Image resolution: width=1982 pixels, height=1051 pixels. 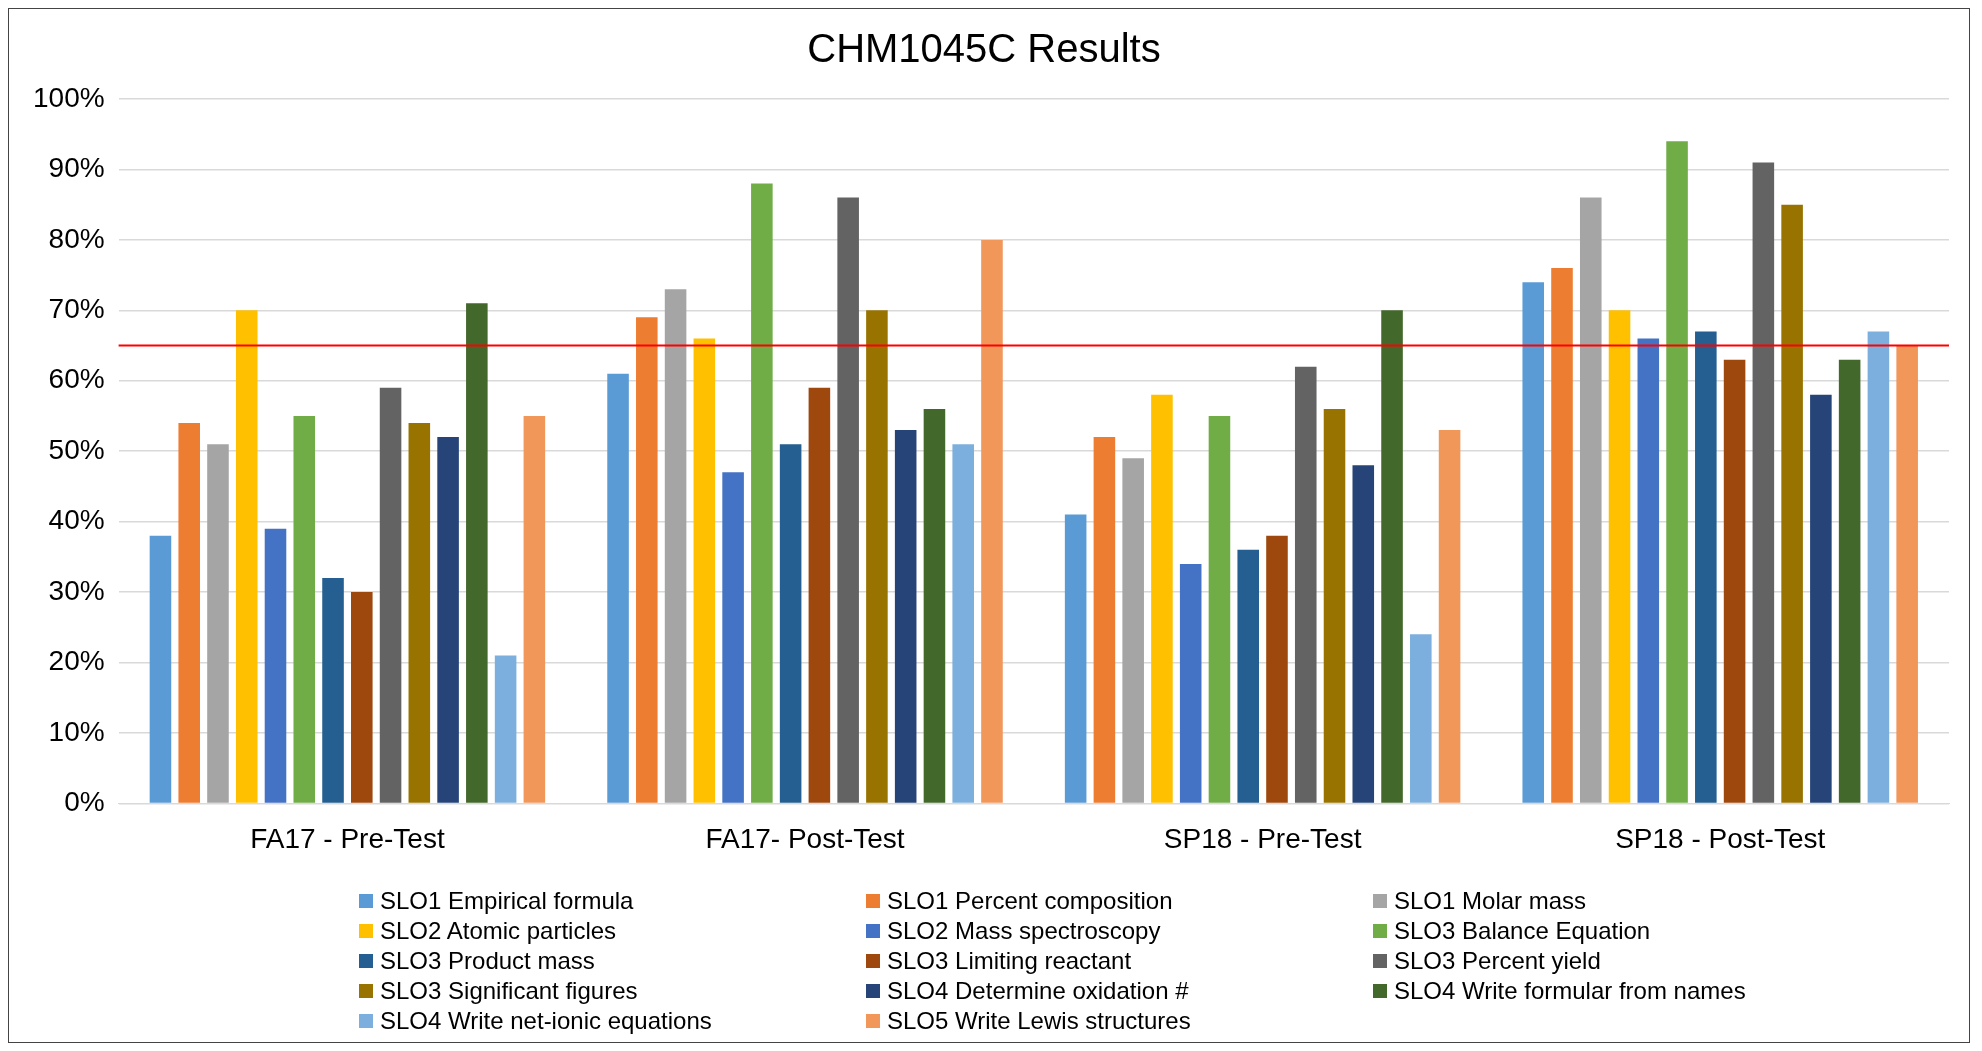 I want to click on legend-label: SLO1 Percent composition, so click(x=1030, y=901).